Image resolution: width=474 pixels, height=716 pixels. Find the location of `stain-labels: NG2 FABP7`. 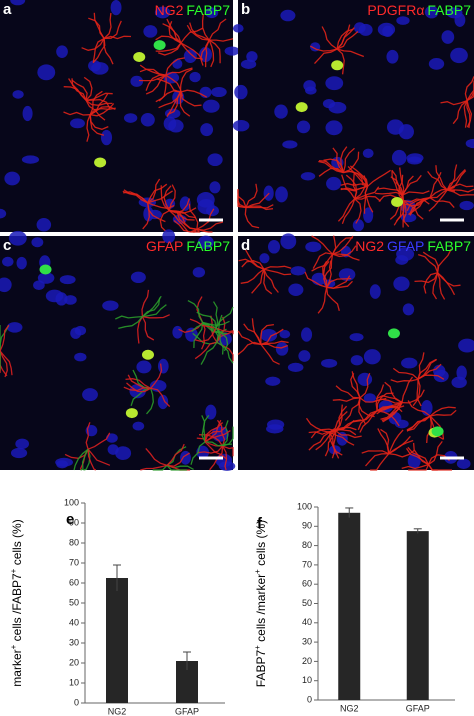

stain-labels: NG2 FABP7 is located at coordinates (193, 10).